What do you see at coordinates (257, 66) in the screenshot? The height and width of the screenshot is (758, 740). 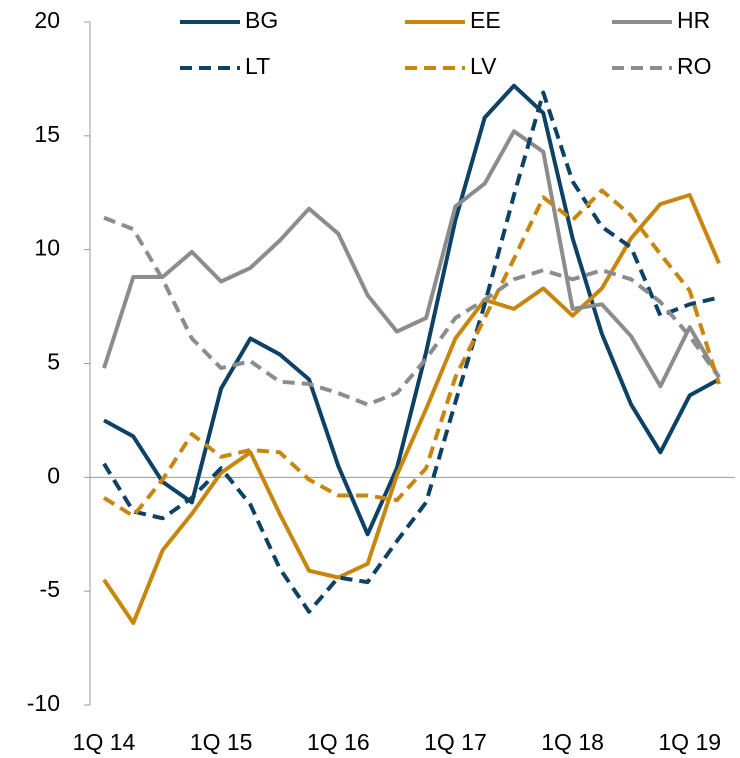 I see `legend-label: LT` at bounding box center [257, 66].